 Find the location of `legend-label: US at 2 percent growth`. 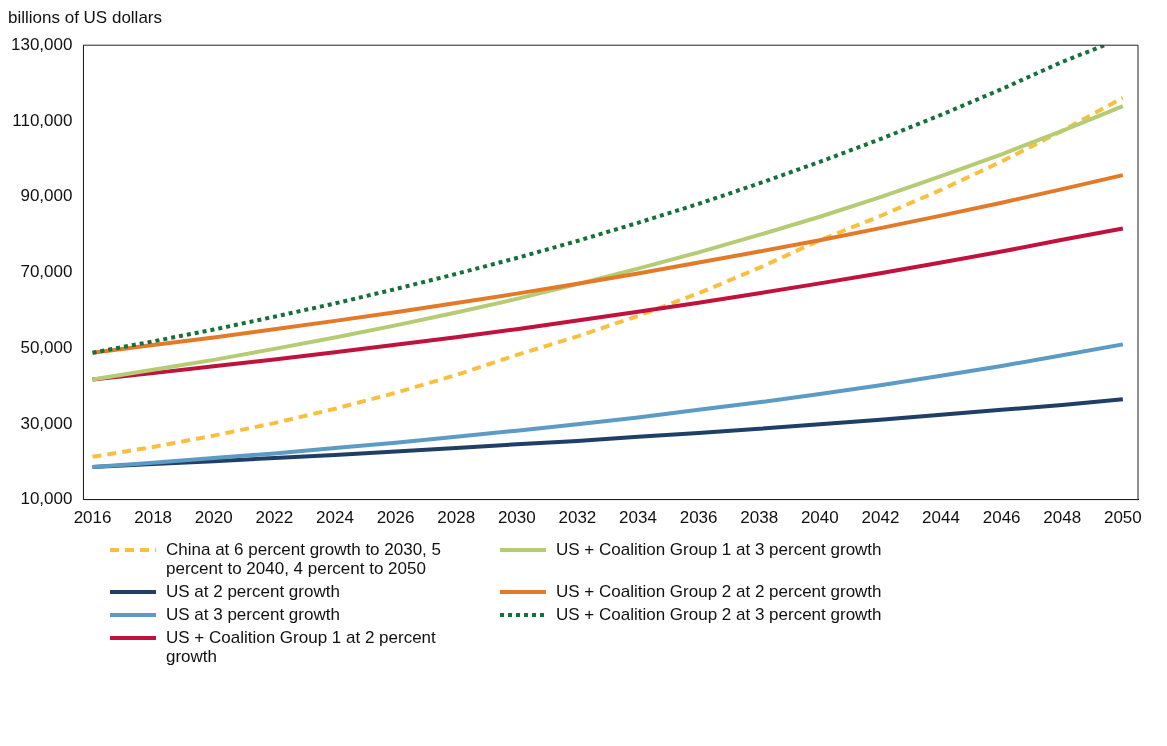

legend-label: US at 2 percent growth is located at coordinates (253, 591).